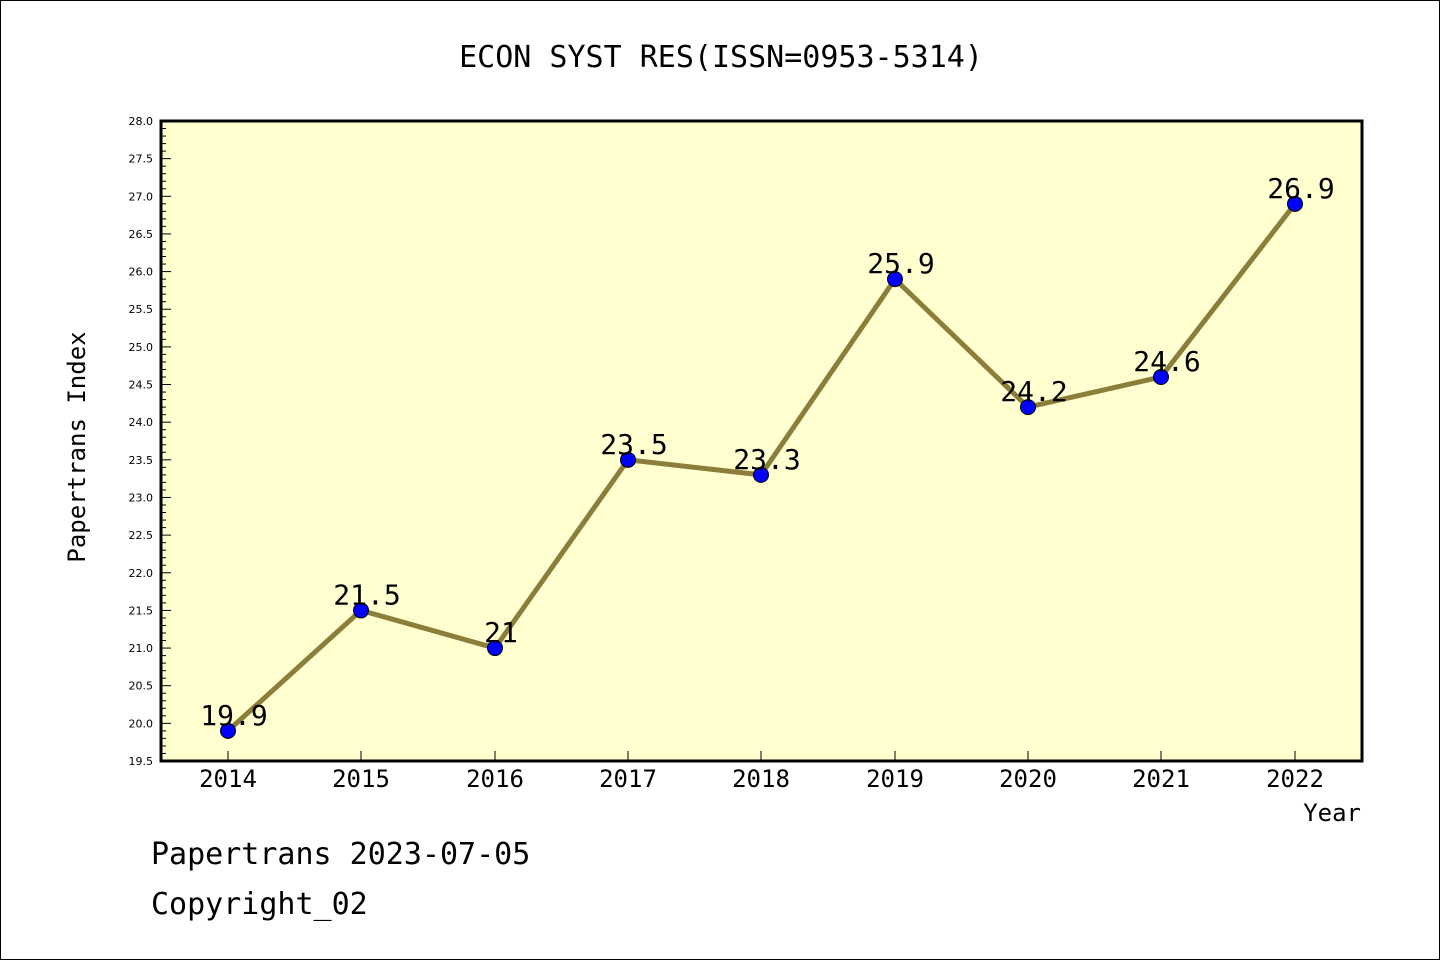 Image resolution: width=1440 pixels, height=961 pixels. What do you see at coordinates (895, 279) in the screenshot?
I see `data-point-2019` at bounding box center [895, 279].